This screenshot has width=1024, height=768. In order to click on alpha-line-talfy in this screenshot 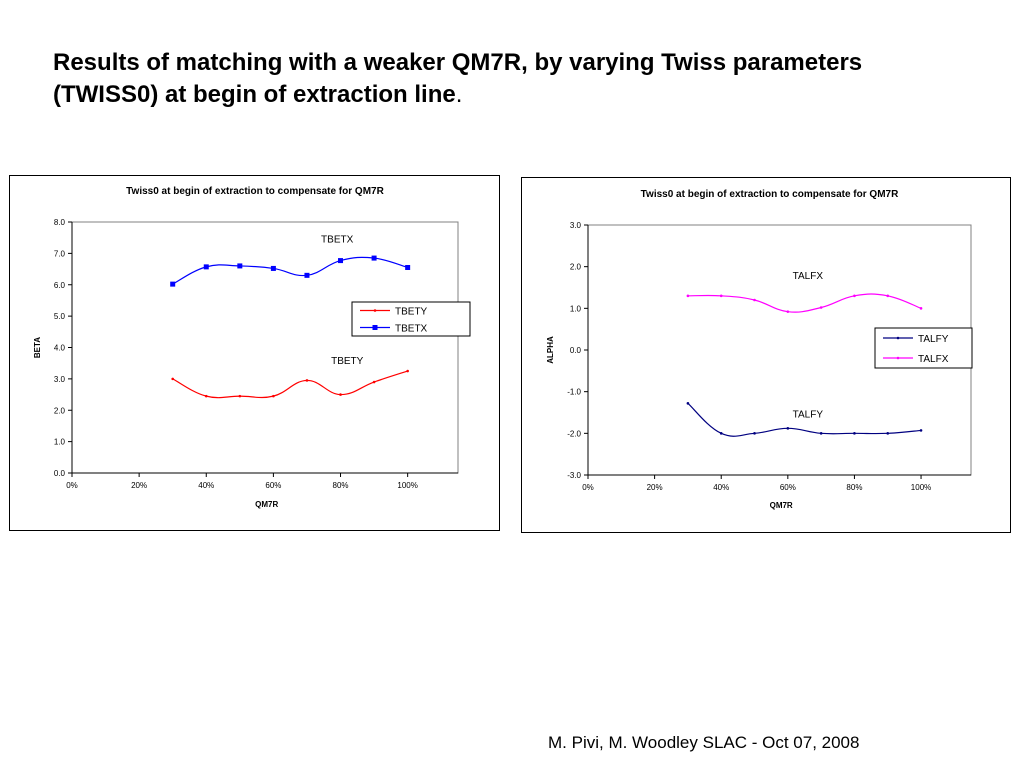, I will do `click(804, 419)`.